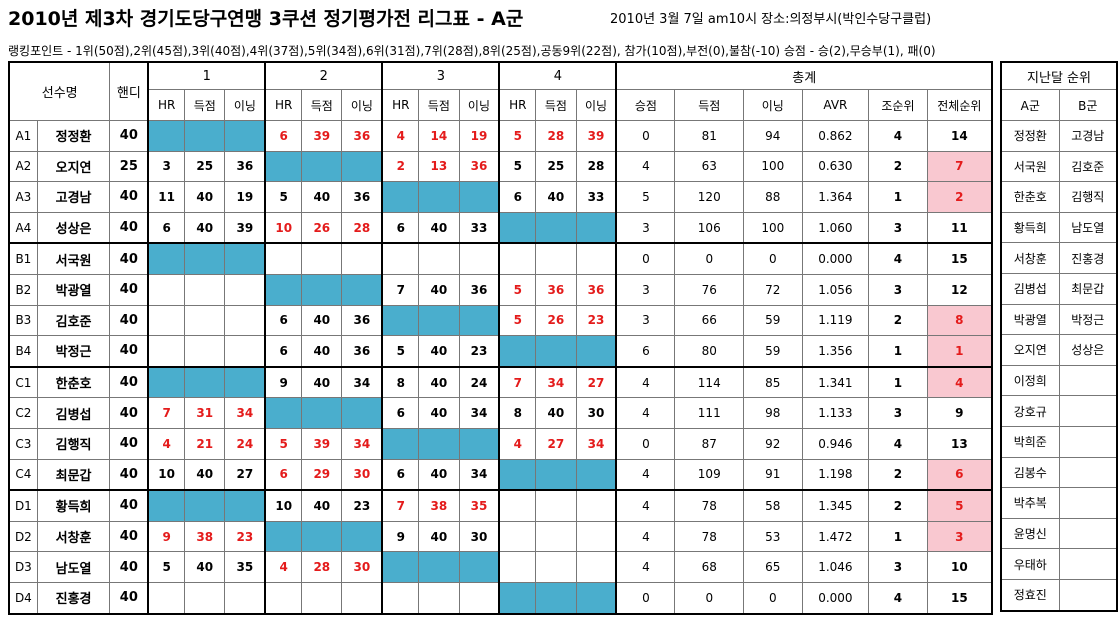  What do you see at coordinates (73, 258) in the screenshot?
I see `player-name: 서국원` at bounding box center [73, 258].